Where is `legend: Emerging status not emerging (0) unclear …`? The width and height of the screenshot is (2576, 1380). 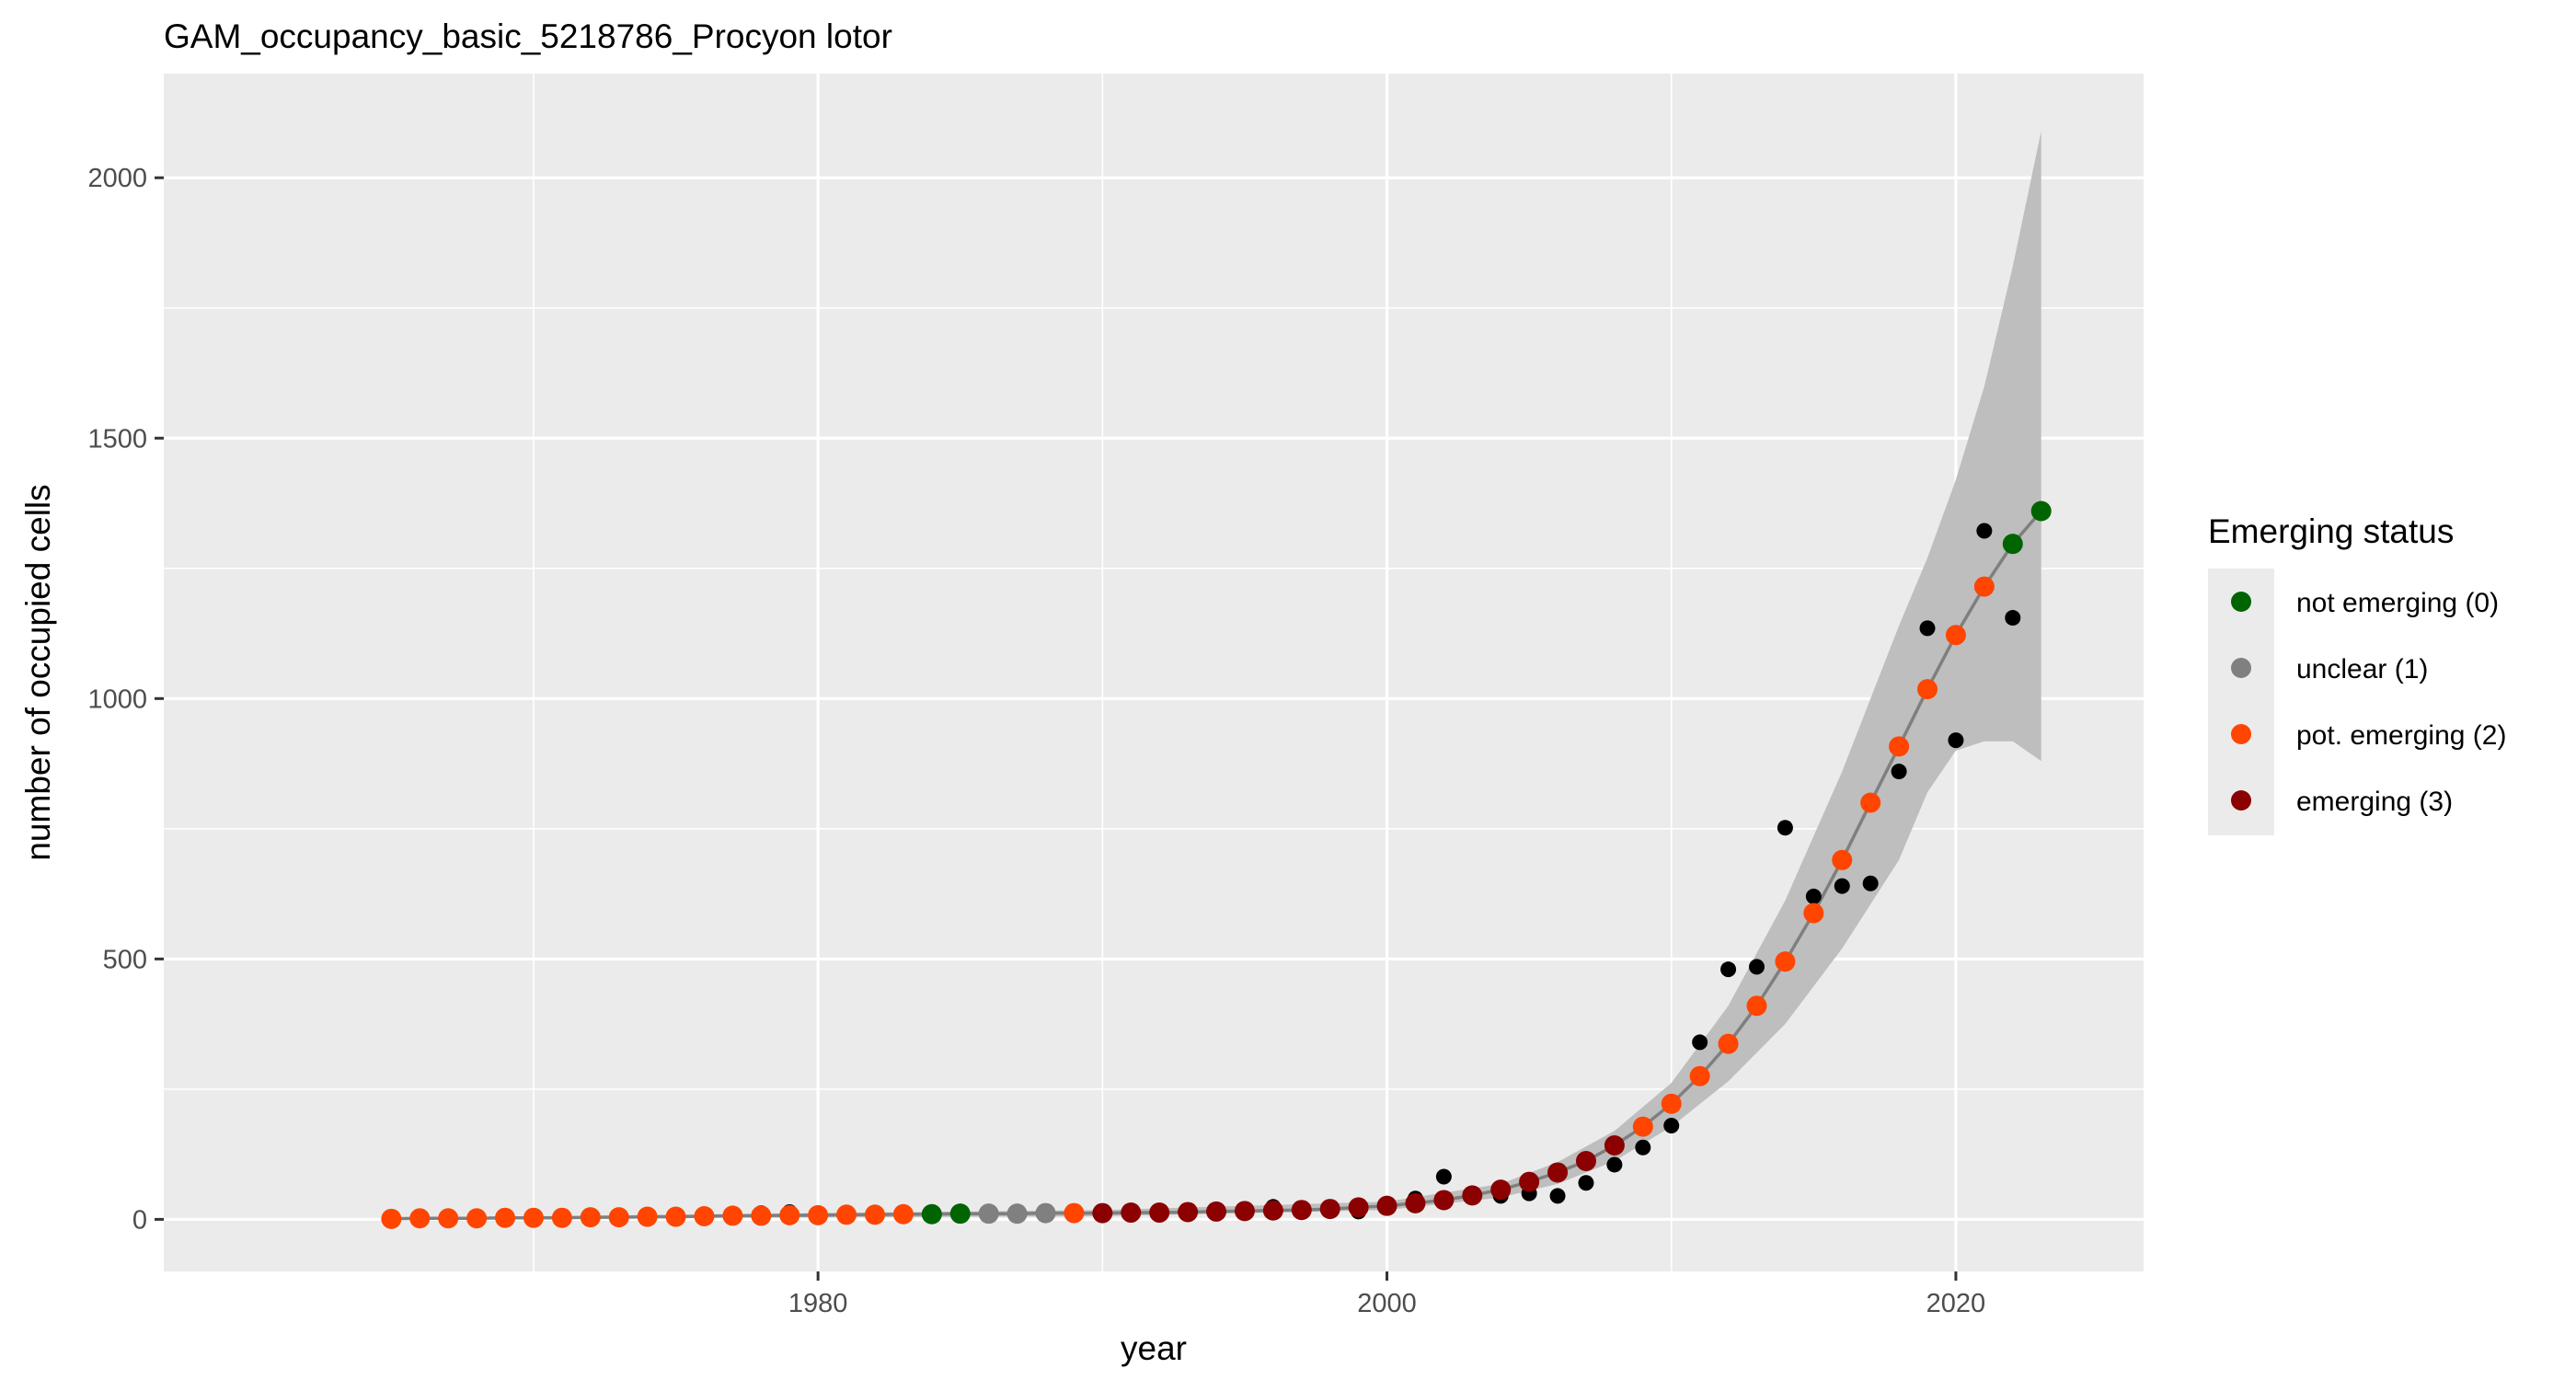
legend: Emerging status not emerging (0) unclear … is located at coordinates (2357, 673).